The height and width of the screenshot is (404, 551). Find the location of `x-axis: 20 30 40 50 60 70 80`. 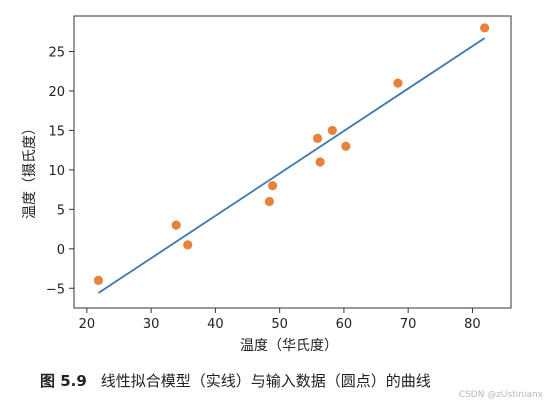

x-axis: 20 30 40 50 60 70 80 is located at coordinates (280, 320).